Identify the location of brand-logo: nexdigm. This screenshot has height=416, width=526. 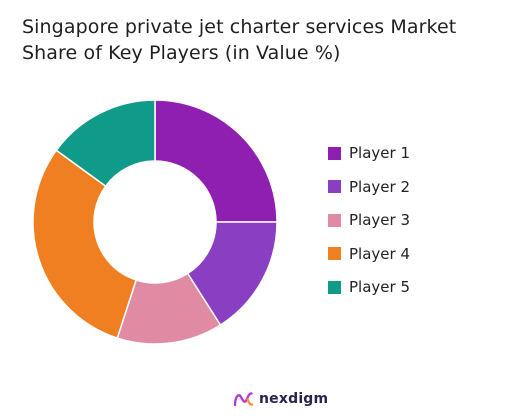
(280, 399).